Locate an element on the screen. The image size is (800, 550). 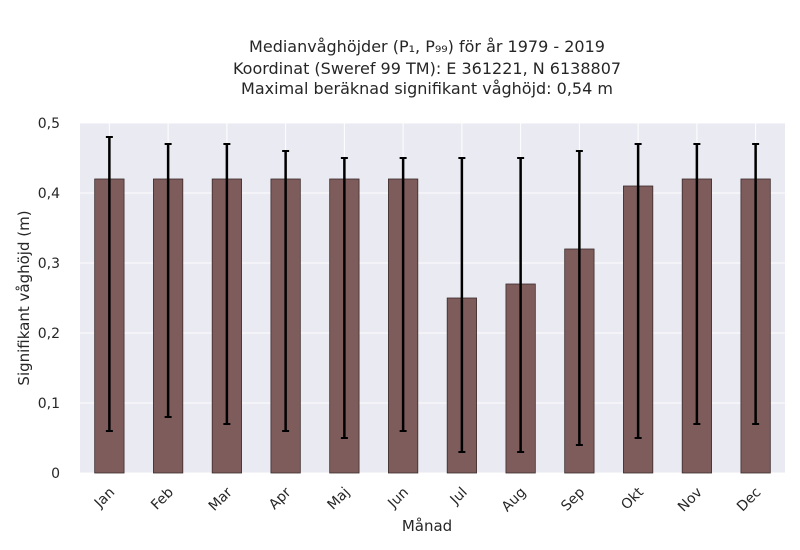
x-tick-label: Okt is located at coordinates (632, 498).